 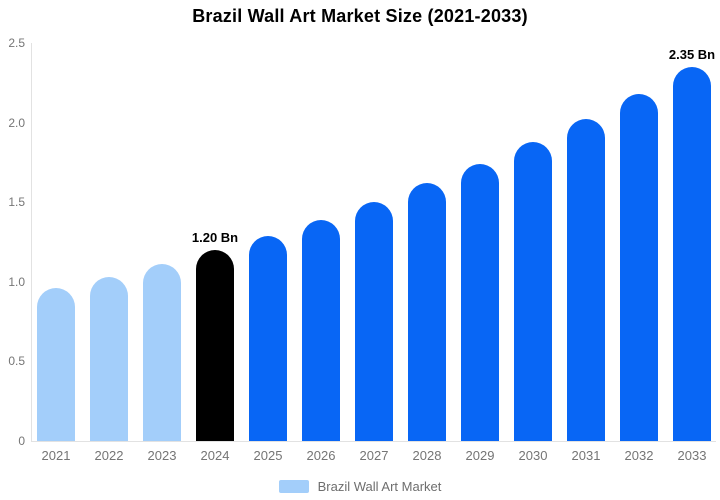 I want to click on bar-2031, so click(x=586, y=280).